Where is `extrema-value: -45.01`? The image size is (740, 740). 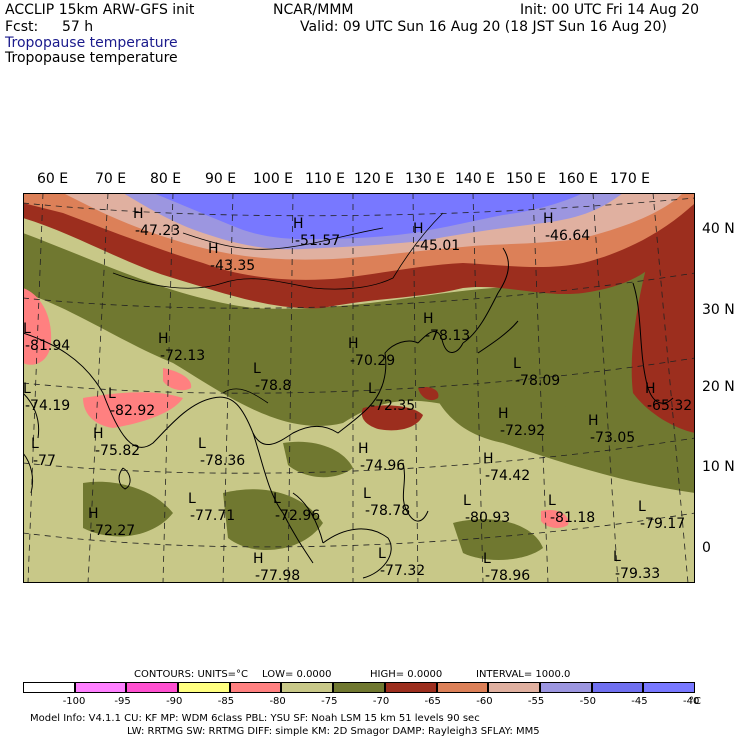 extrema-value: -45.01 is located at coordinates (437, 246).